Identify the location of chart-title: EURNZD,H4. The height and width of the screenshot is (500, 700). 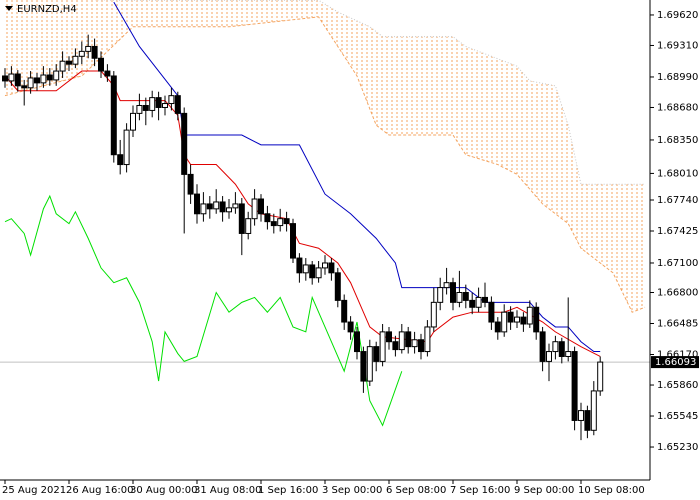
(47, 9).